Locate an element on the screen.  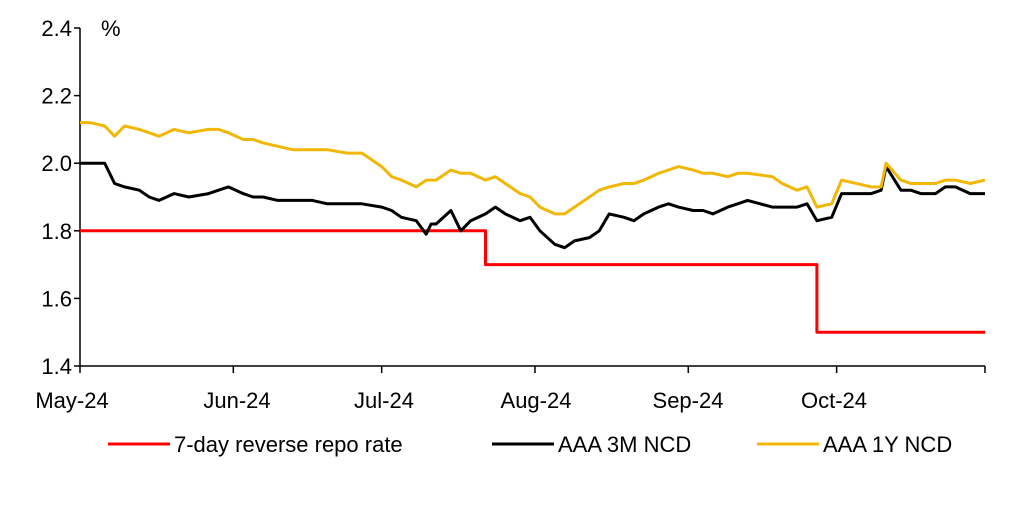
y-tick-label: 2.2 is located at coordinates (56, 96).